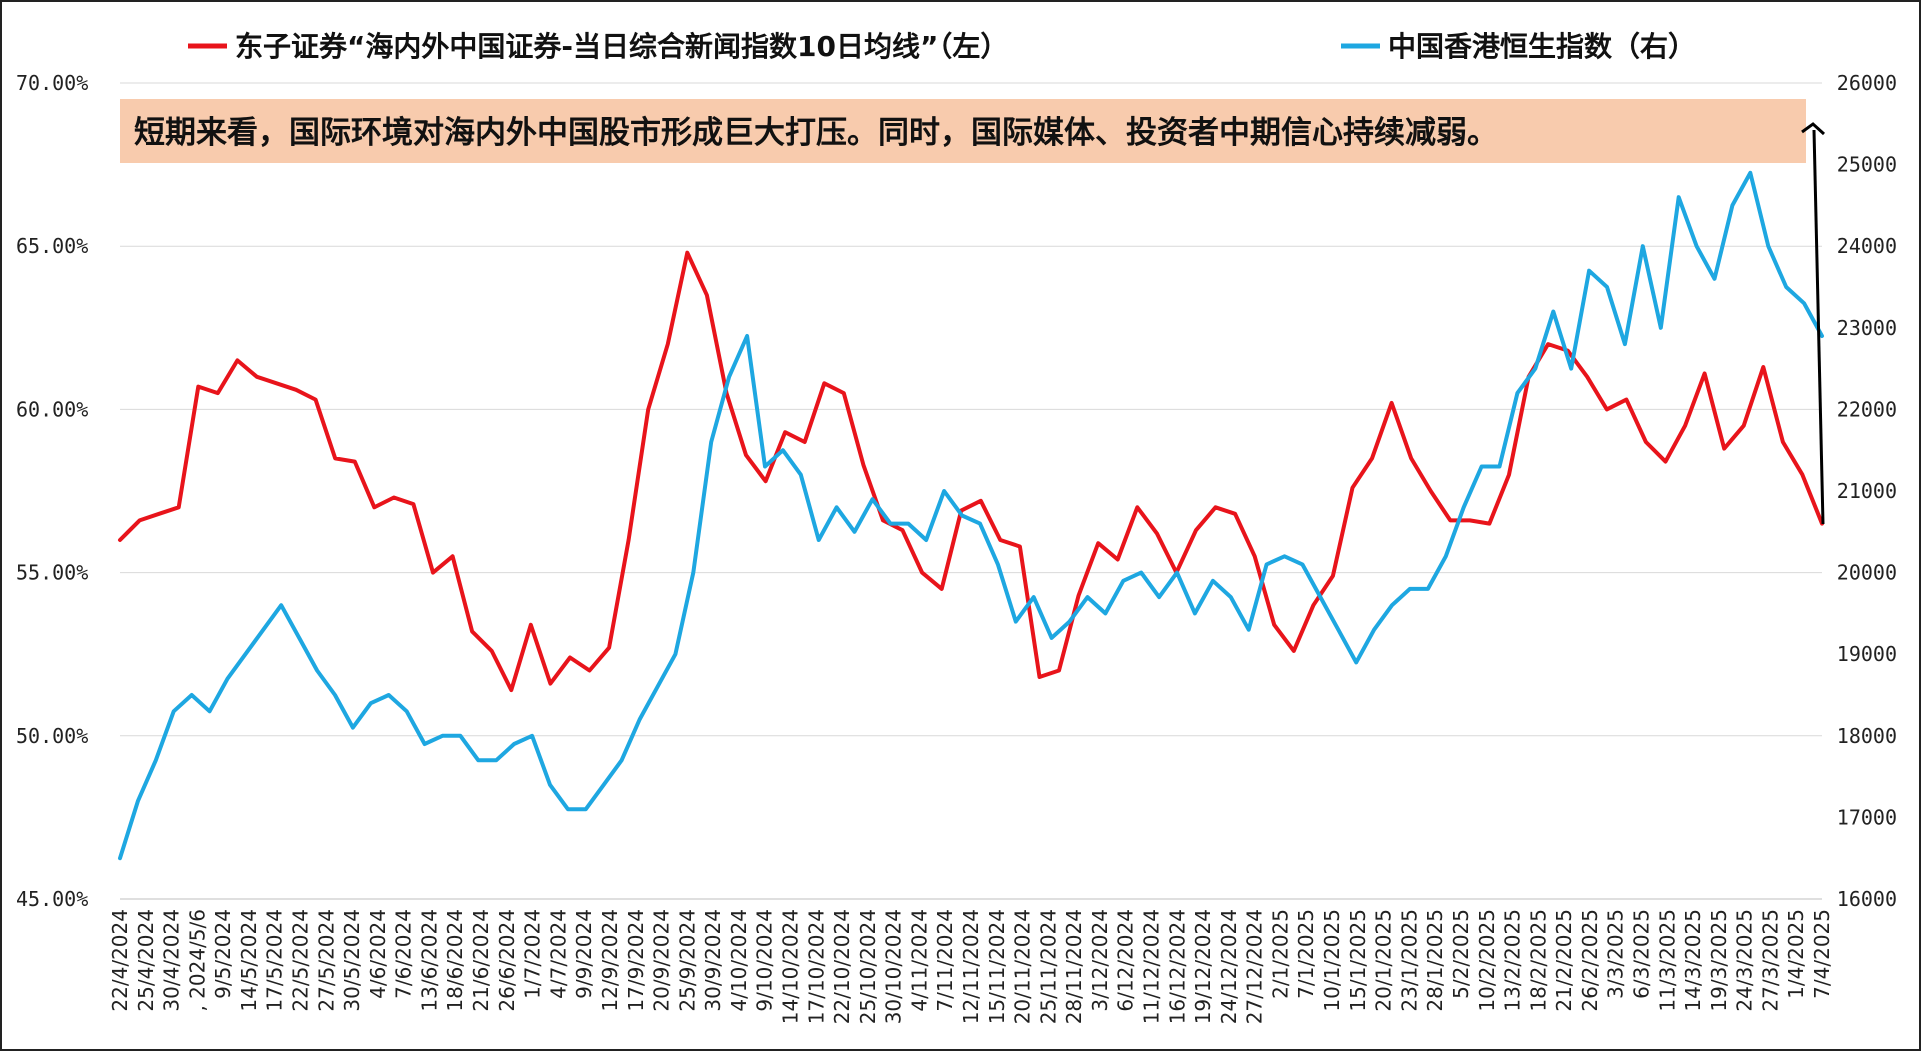  Describe the element at coordinates (1867, 328) in the screenshot. I see `y-right-tick-label: 23000` at that location.